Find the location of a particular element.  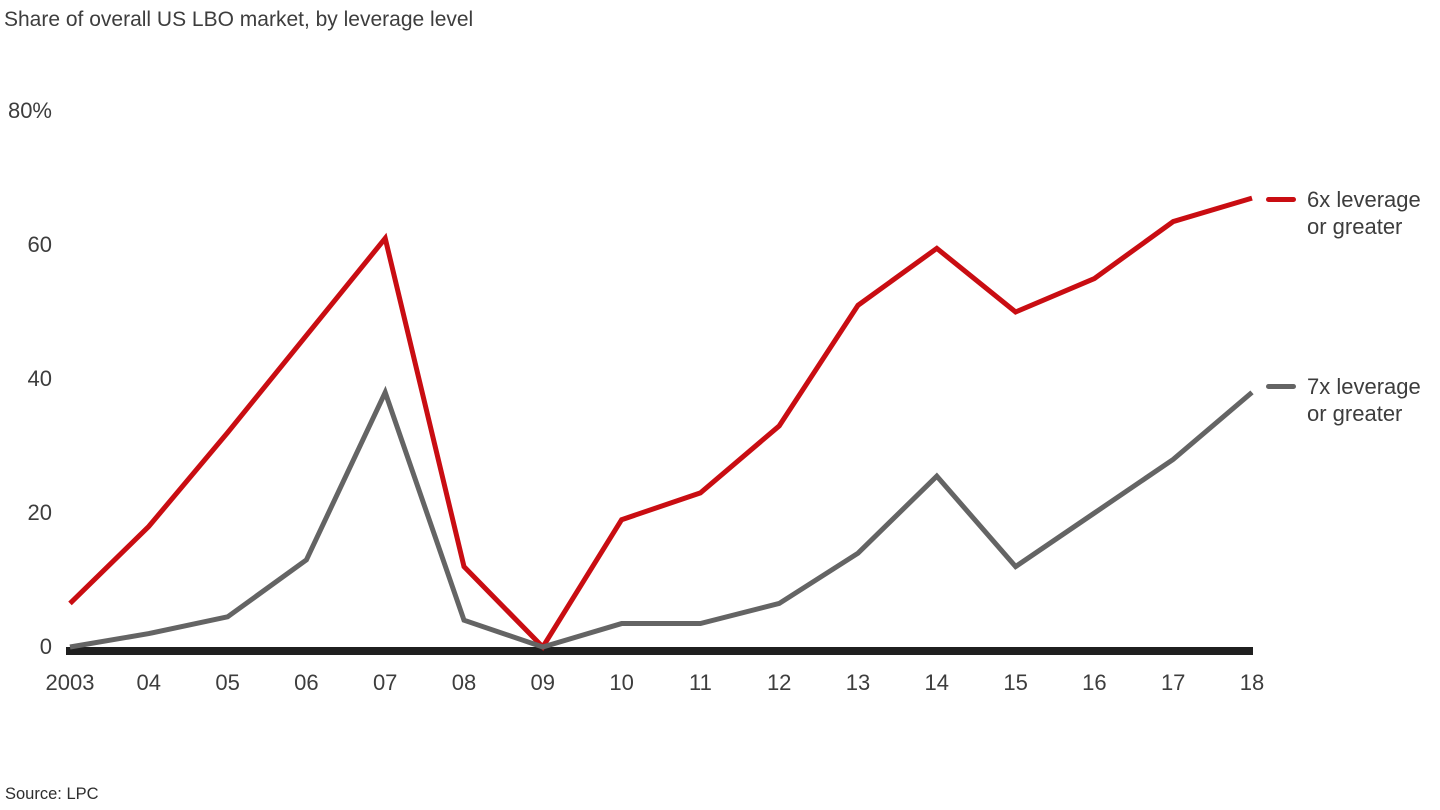

legend-item-7x-leverage: 7x leverage or greater is located at coordinates (1353, 400).